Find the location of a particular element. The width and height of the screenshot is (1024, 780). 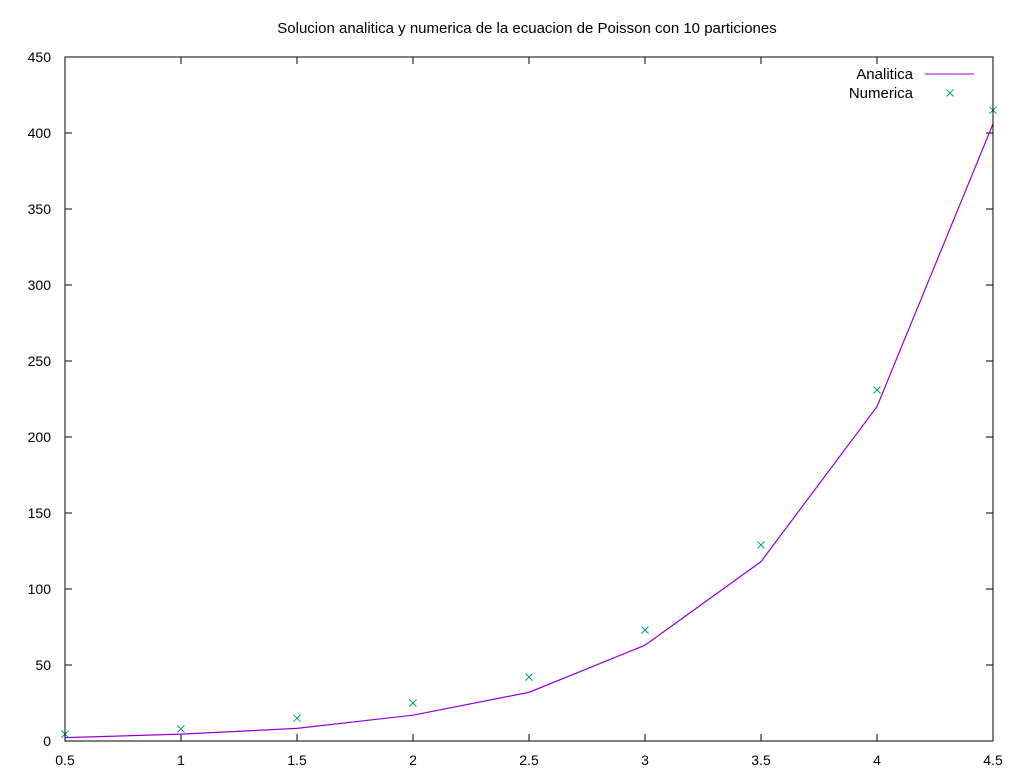

y-tick-label: 450 is located at coordinates (40, 57).